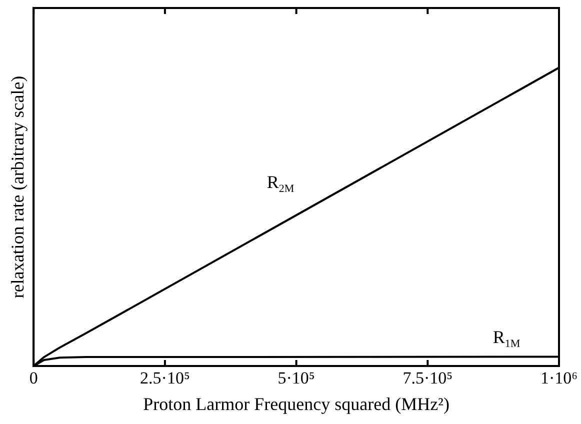 The height and width of the screenshot is (424, 581). What do you see at coordinates (427, 378) in the screenshot?
I see `x-tick-label: 7.5·10⁵` at bounding box center [427, 378].